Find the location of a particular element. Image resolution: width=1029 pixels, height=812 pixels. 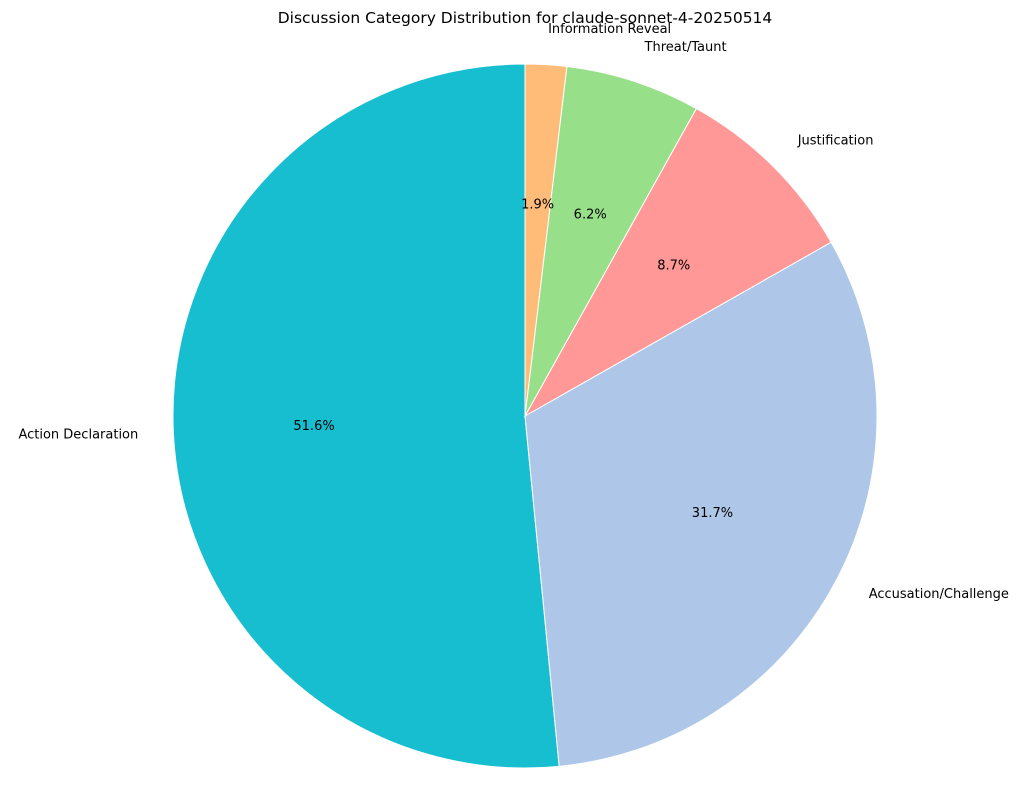

percent-label-action-declaration: 51.6% is located at coordinates (313, 426).